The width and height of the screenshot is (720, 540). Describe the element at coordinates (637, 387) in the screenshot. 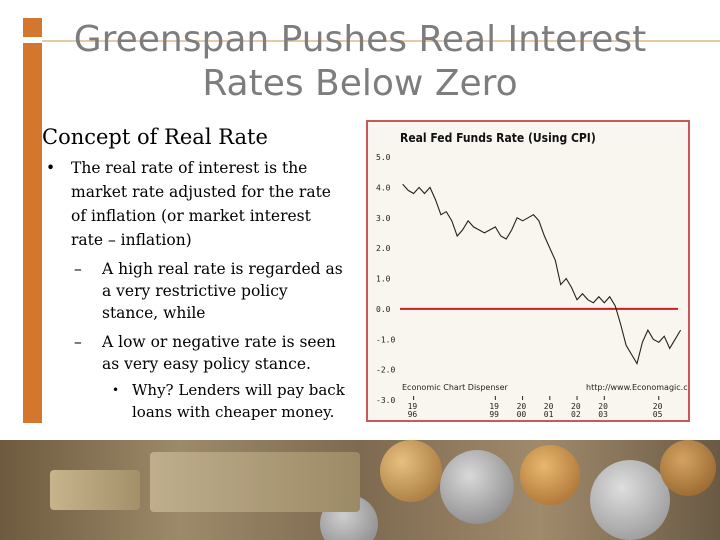

I see `source-right: http://www.Economagic.com/` at that location.